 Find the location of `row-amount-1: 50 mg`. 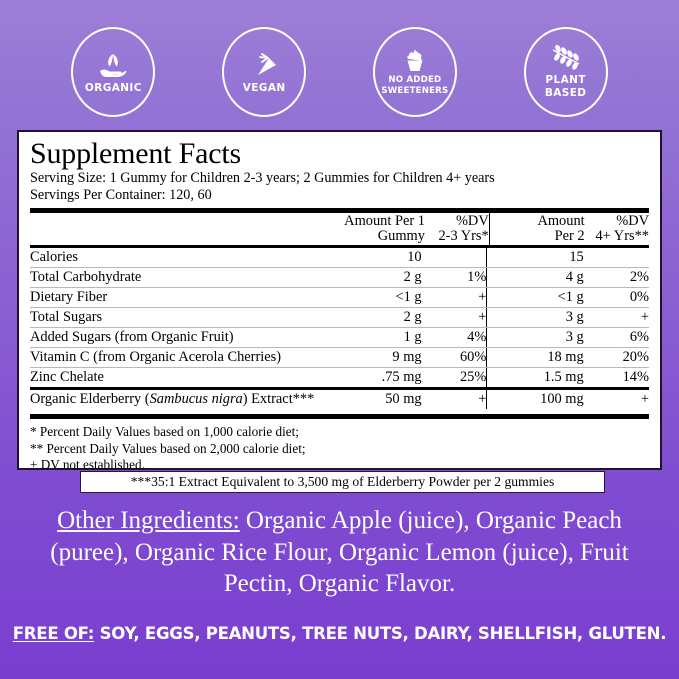

row-amount-1: 50 mg is located at coordinates (403, 399).